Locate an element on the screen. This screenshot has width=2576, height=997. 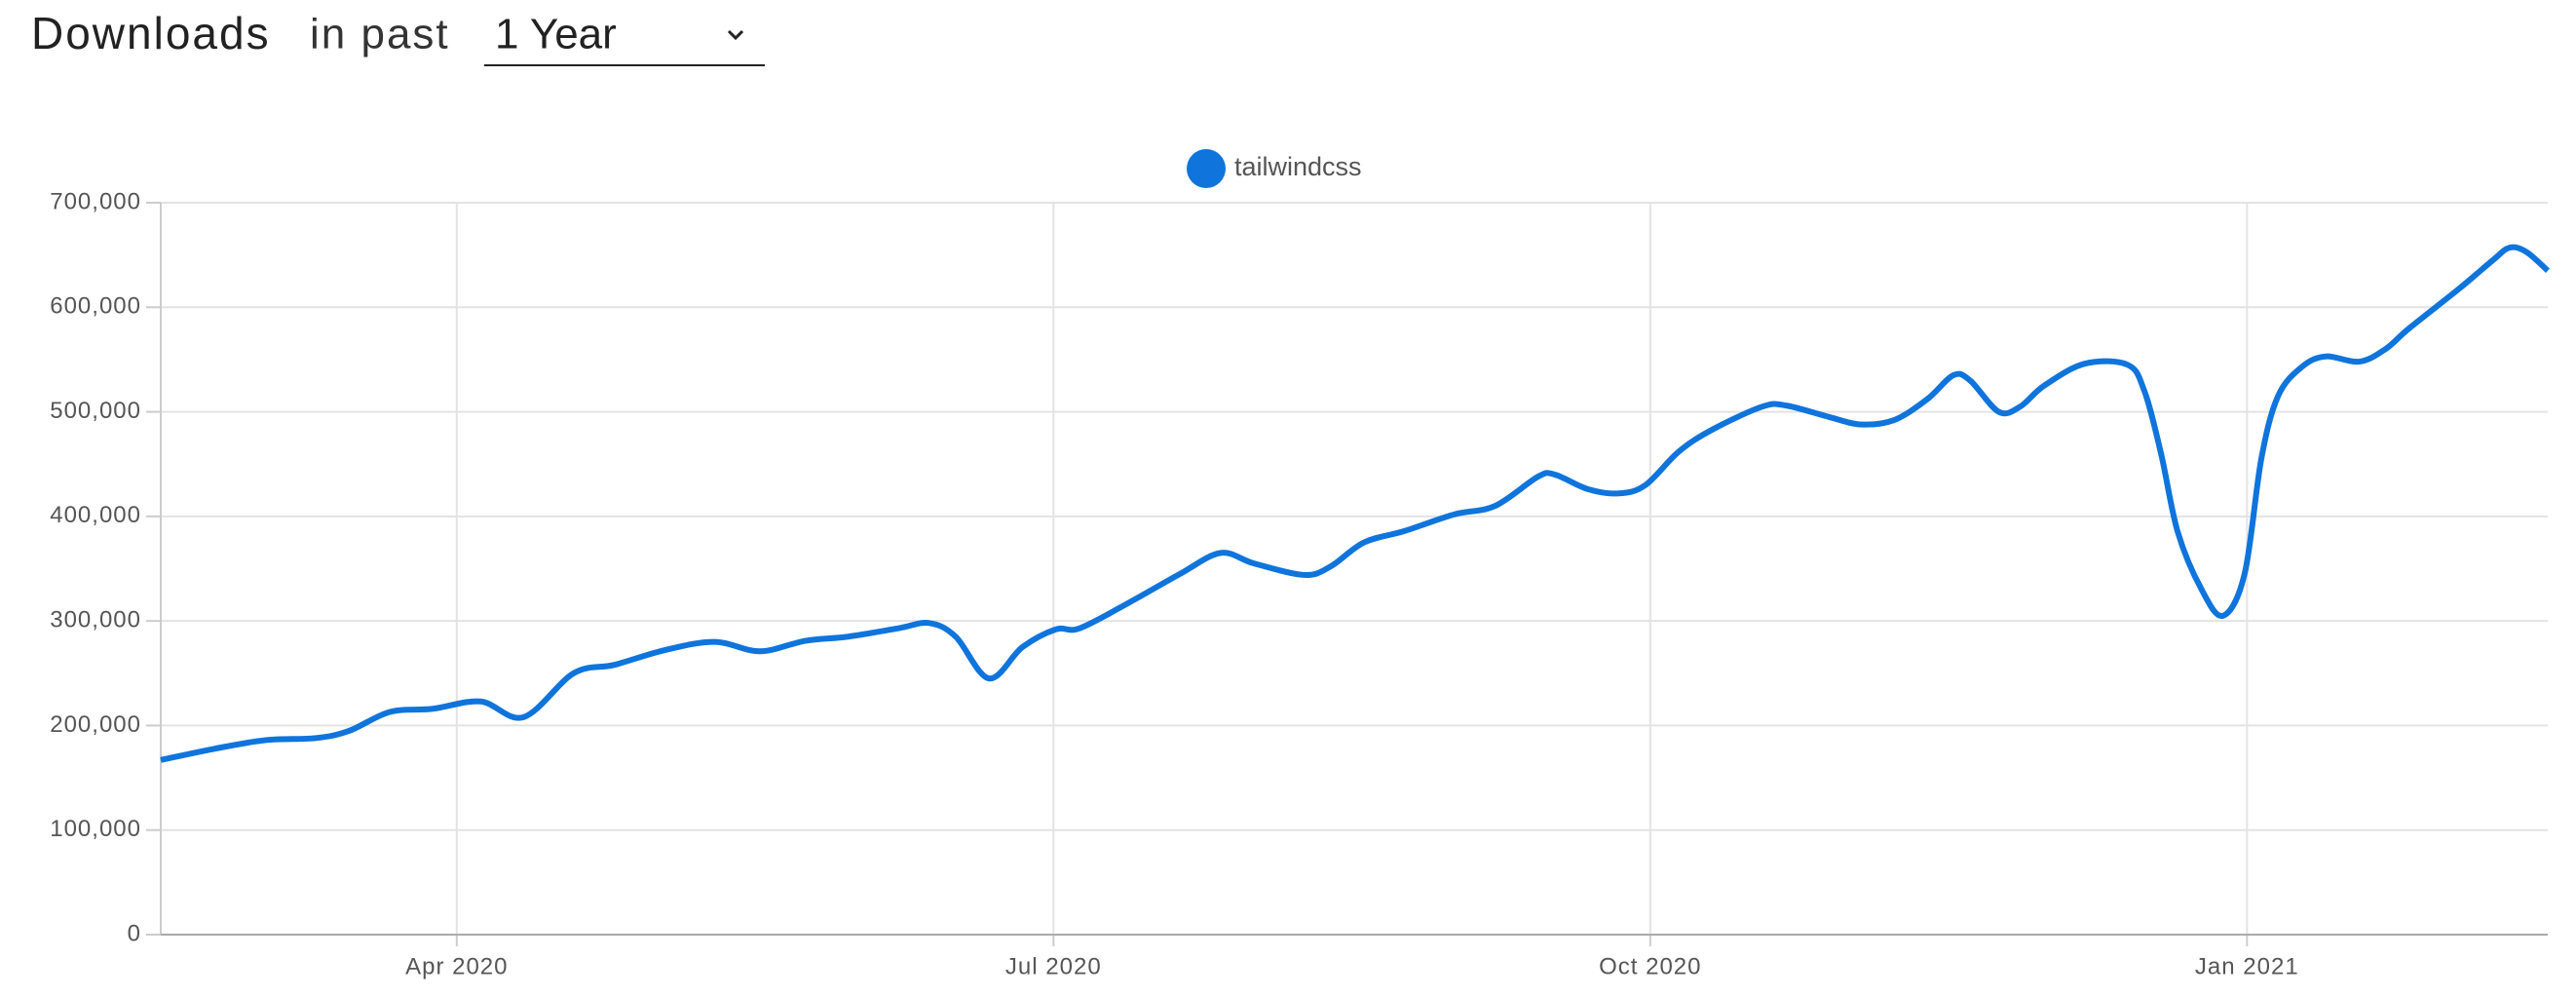
legend-swatch is located at coordinates (1206, 169).